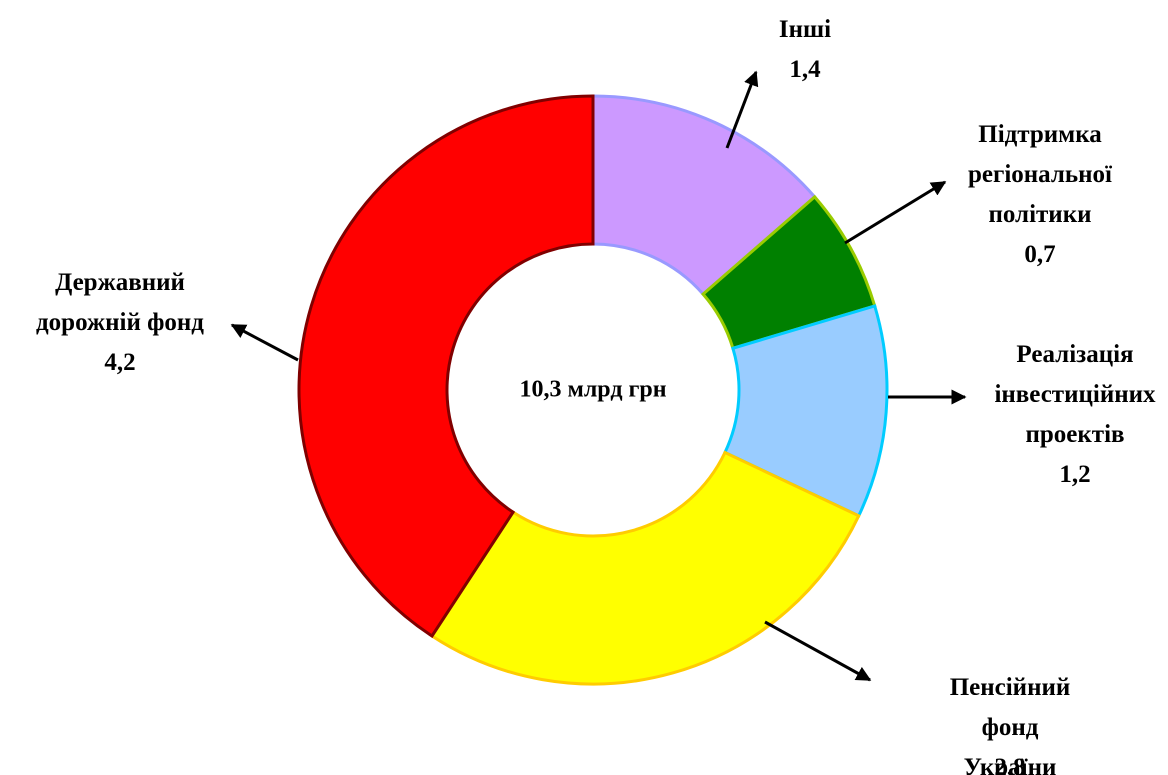  I want to click on center-label: 10,3 млрд грн, so click(593, 389).